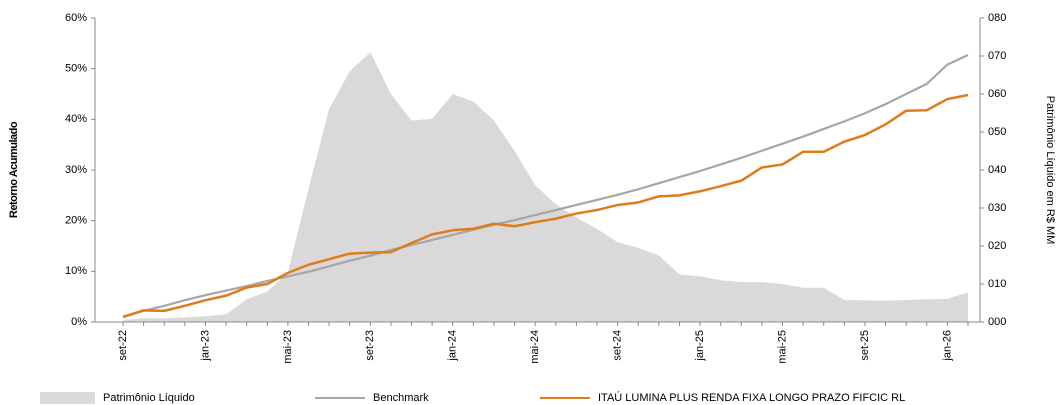 The width and height of the screenshot is (1064, 405). What do you see at coordinates (997, 170) in the screenshot?
I see `y2-tick-label: 040` at bounding box center [997, 170].